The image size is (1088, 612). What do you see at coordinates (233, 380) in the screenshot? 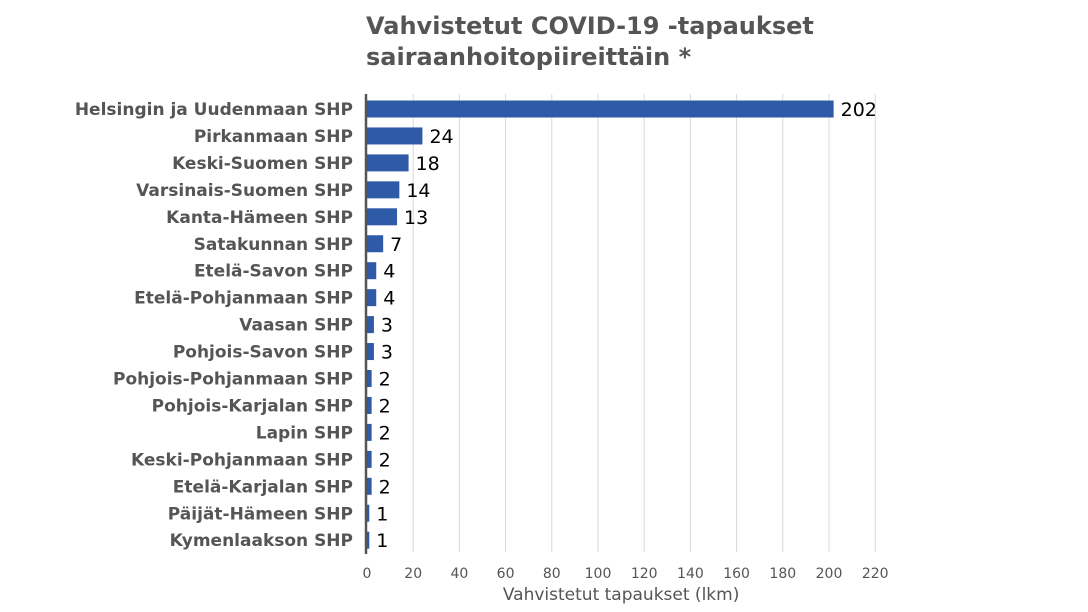
I see `category-label: Pohjois-Pohjanmaan SHP` at bounding box center [233, 380].